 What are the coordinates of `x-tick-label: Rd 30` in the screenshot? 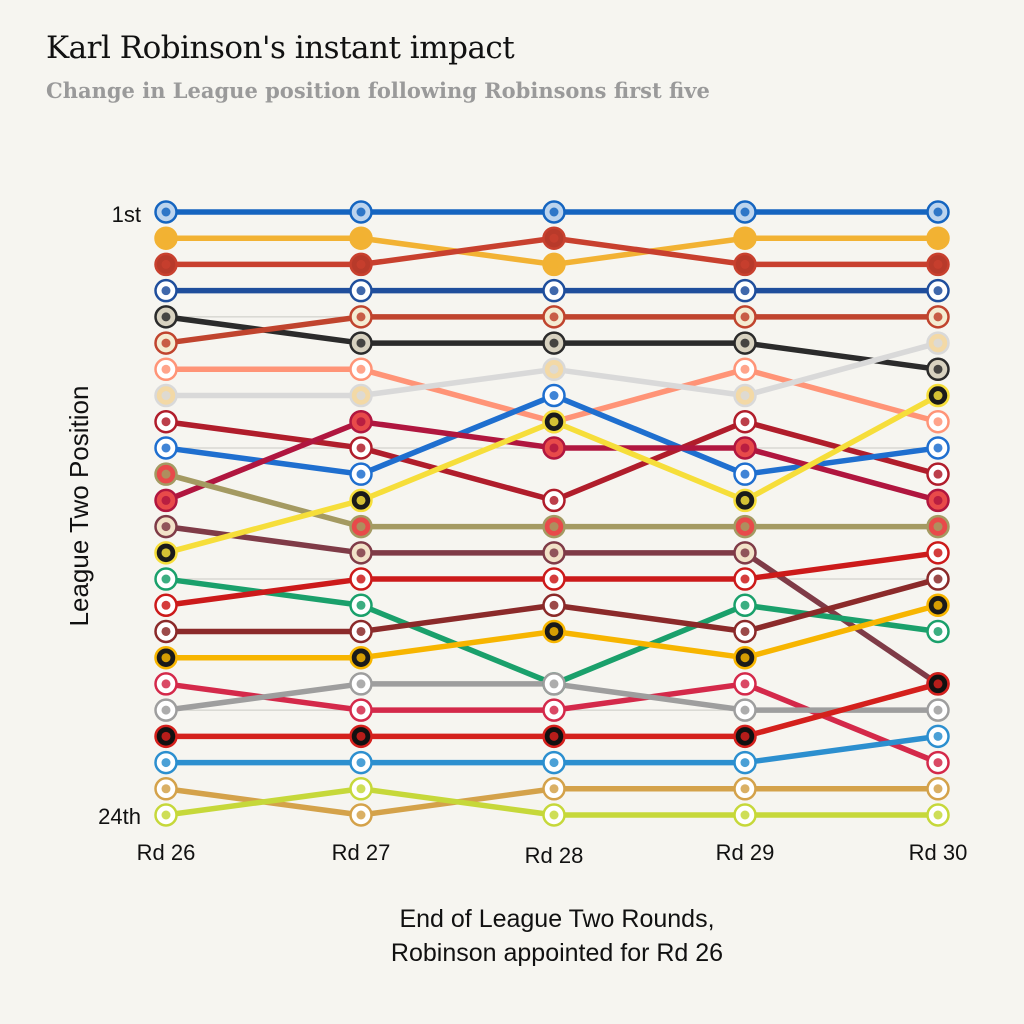 It's located at (938, 852).